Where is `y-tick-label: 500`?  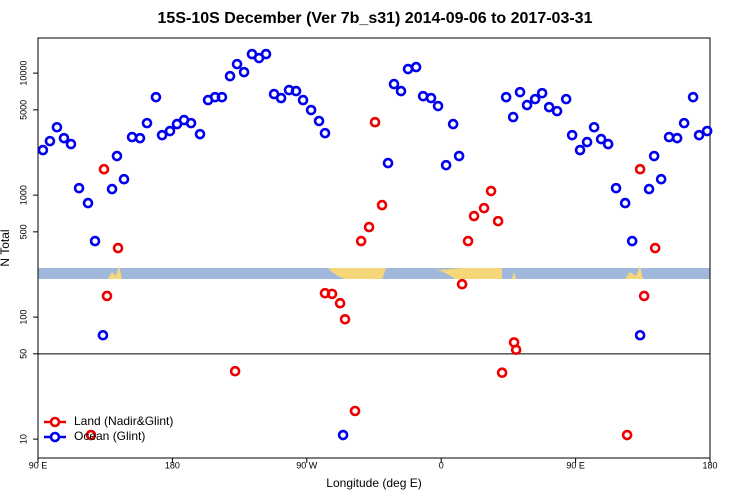
y-tick-label: 500 is located at coordinates (23, 231).